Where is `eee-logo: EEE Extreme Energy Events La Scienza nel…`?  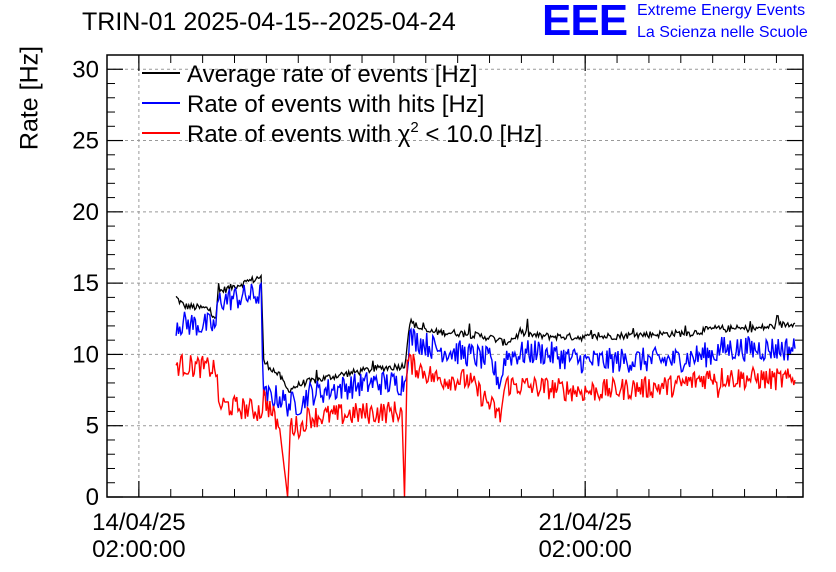 eee-logo: EEE Extreme Energy Events La Scienza nel… is located at coordinates (674, 24).